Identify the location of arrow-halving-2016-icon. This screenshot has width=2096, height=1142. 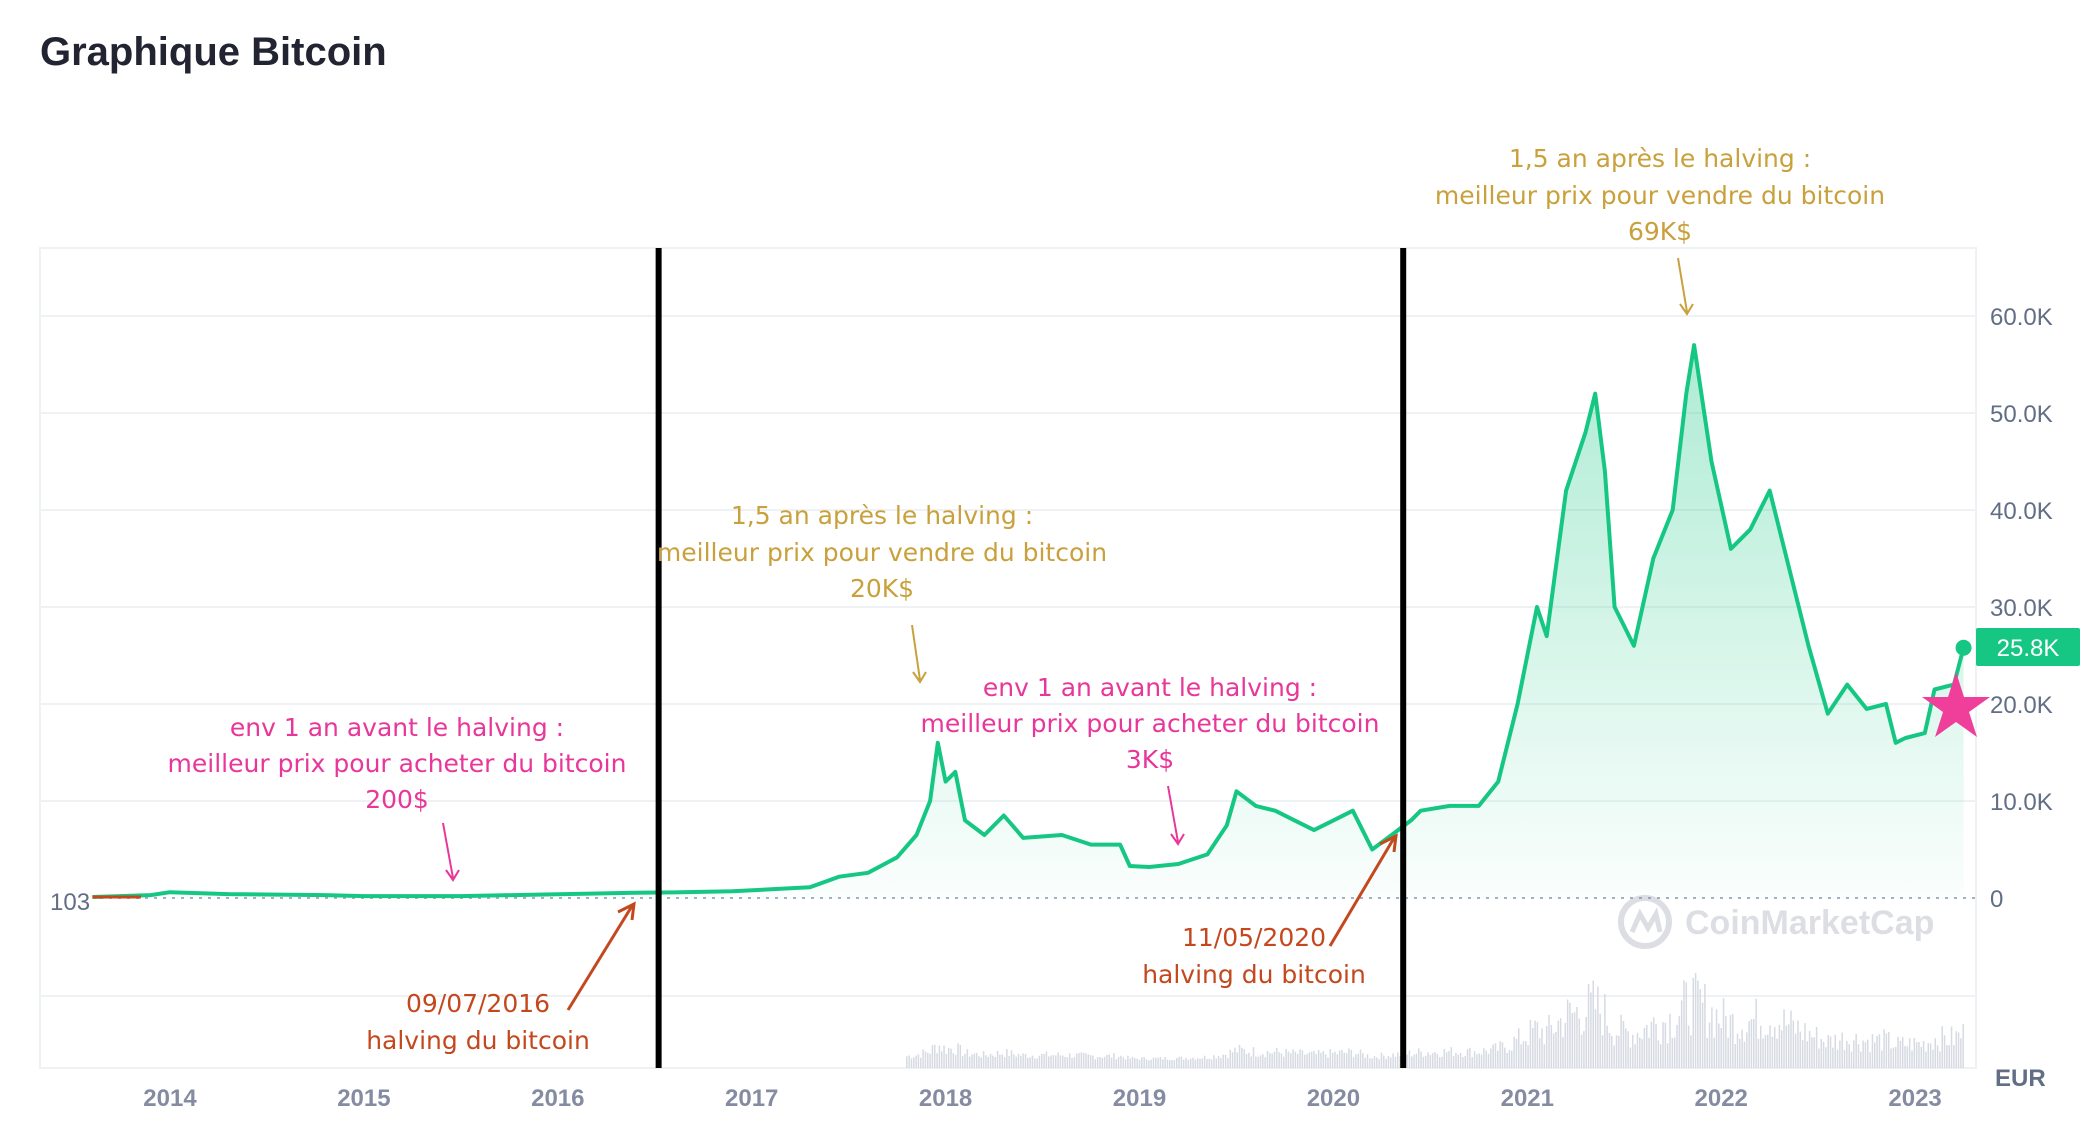
(601, 956).